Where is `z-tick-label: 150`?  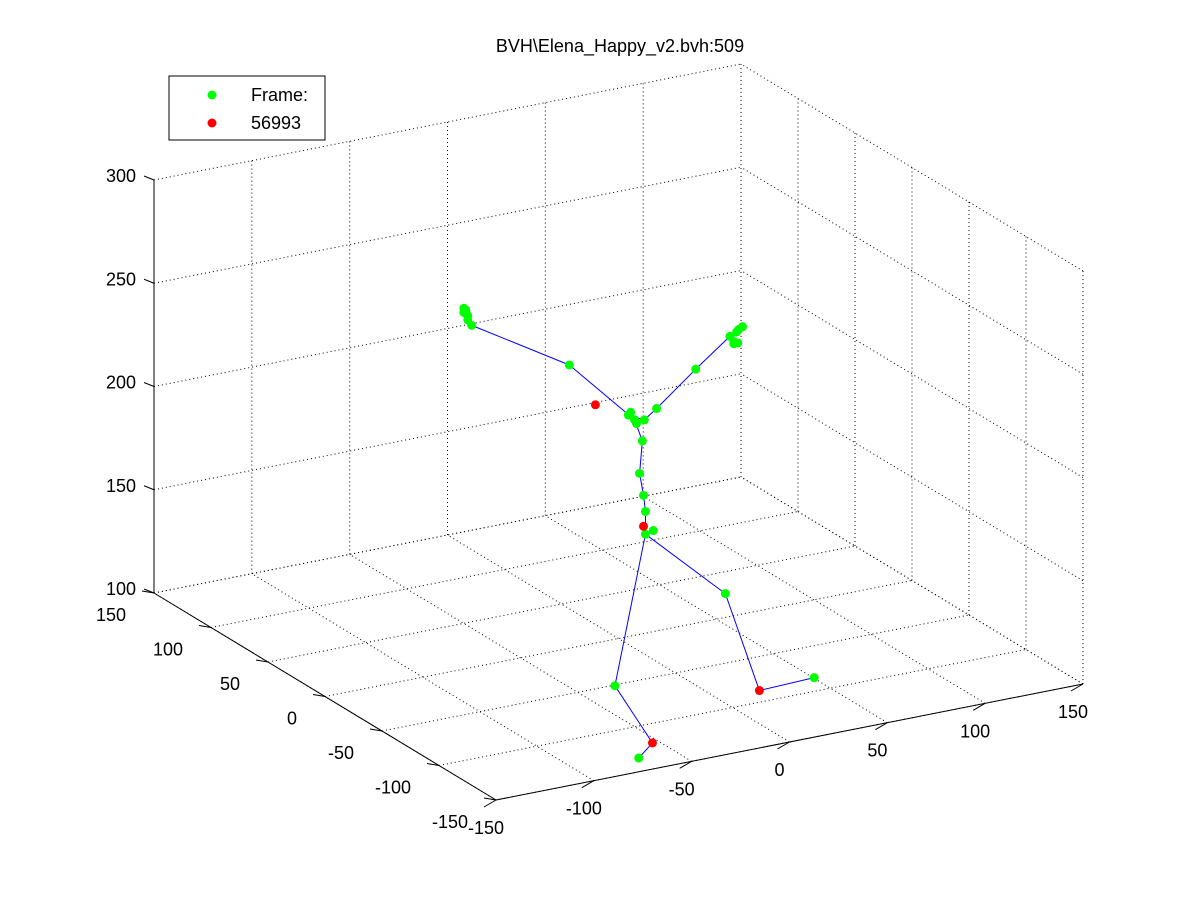 z-tick-label: 150 is located at coordinates (121, 486).